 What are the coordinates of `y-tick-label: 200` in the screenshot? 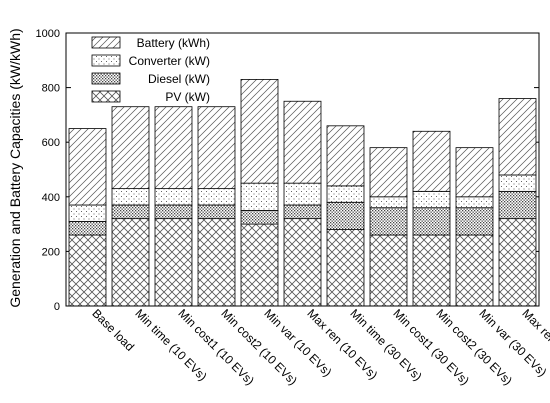 It's located at (51, 252).